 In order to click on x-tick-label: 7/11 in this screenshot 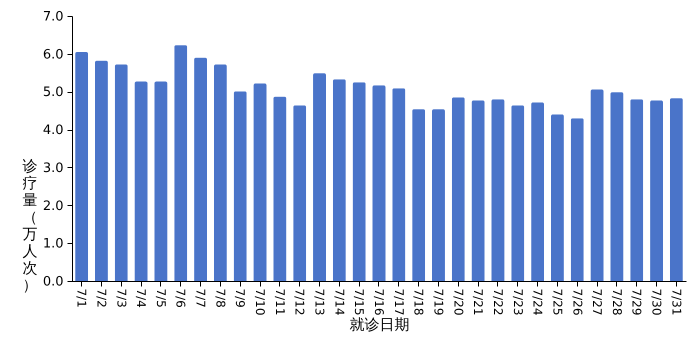, I will do `click(279, 302)`.